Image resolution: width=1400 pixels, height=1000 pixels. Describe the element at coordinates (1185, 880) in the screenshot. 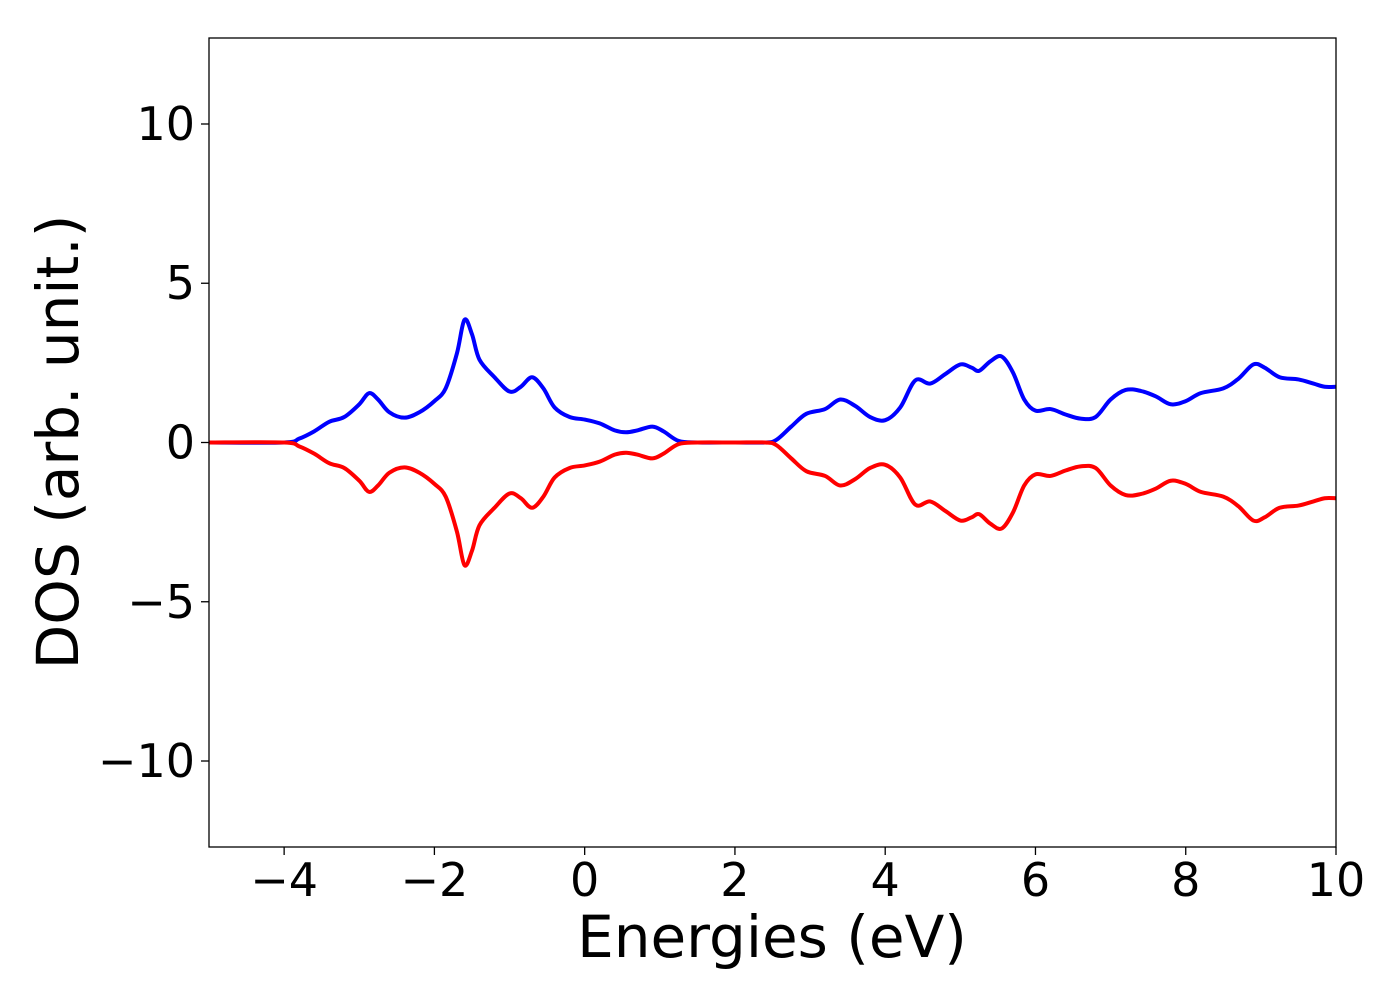

I see `x-tick-label: 8` at that location.